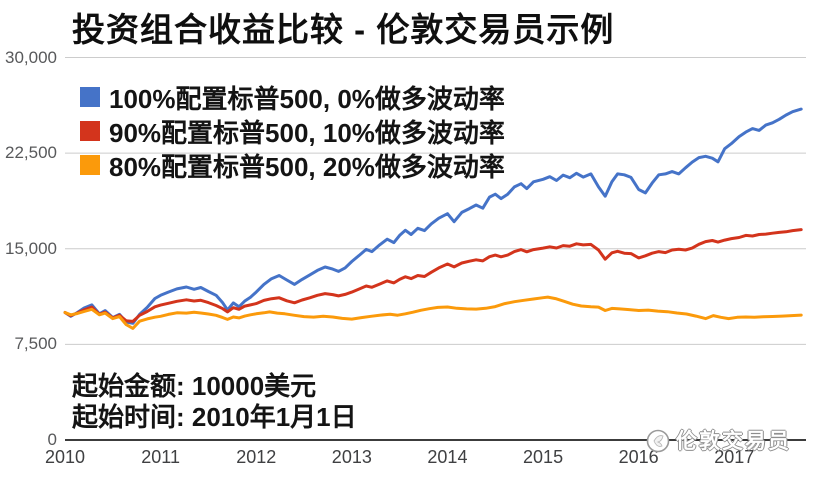 This screenshot has height=482, width=814. Describe the element at coordinates (31, 153) in the screenshot. I see `y-axis-label: 22,500` at that location.